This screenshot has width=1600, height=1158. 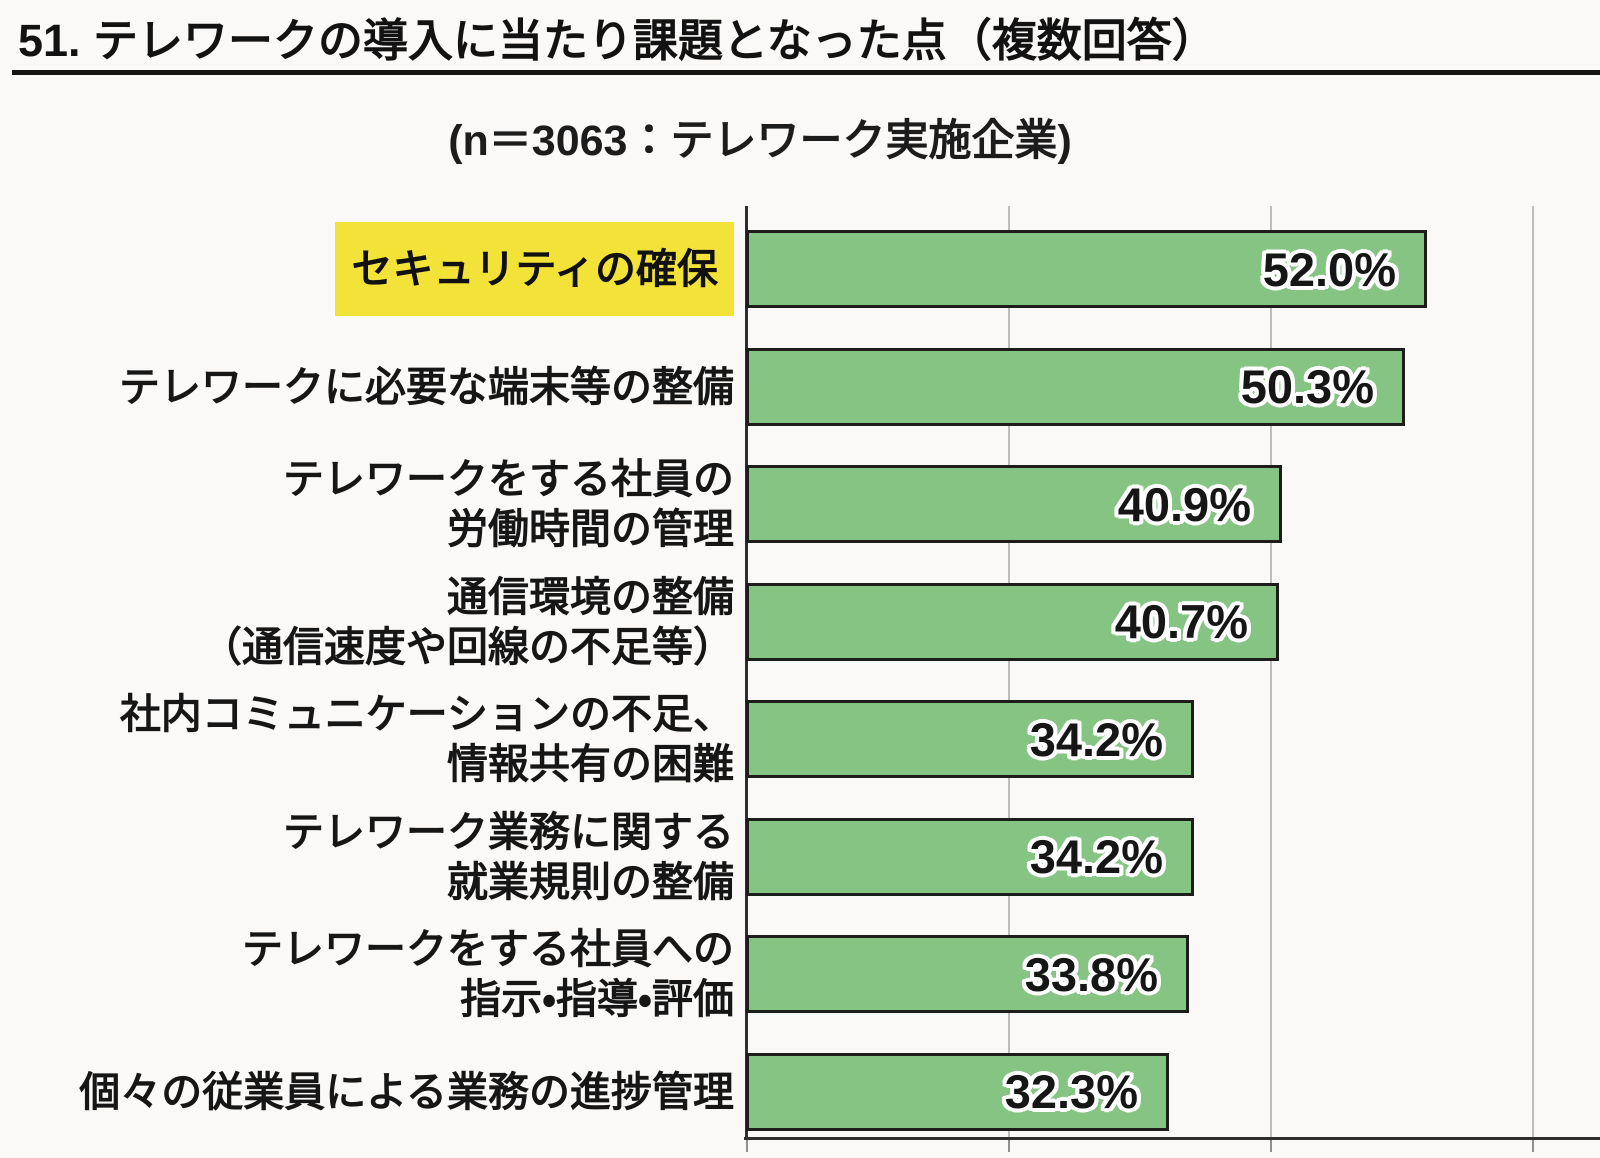 What do you see at coordinates (406, 1091) in the screenshot?
I see `category-label-line: 個々の従業員による業務の進捗管理` at bounding box center [406, 1091].